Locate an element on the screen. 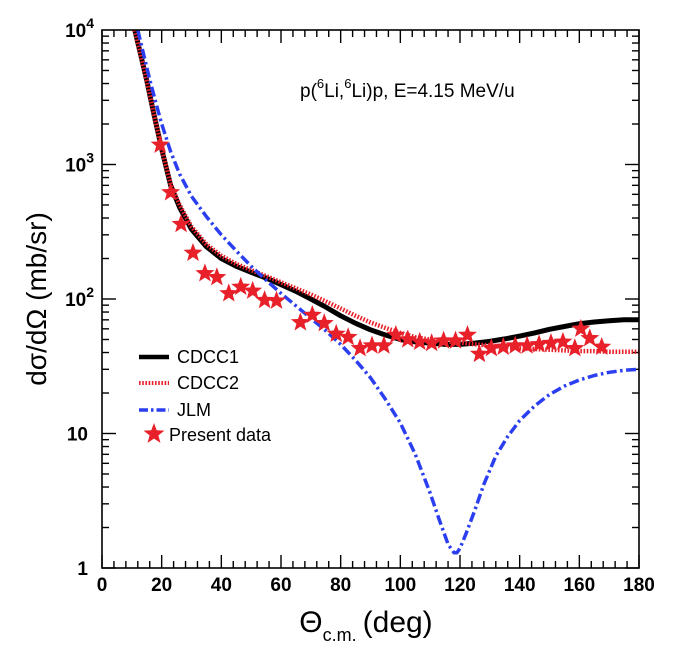 The height and width of the screenshot is (645, 674). x-tick-label: 100 is located at coordinates (400, 585).